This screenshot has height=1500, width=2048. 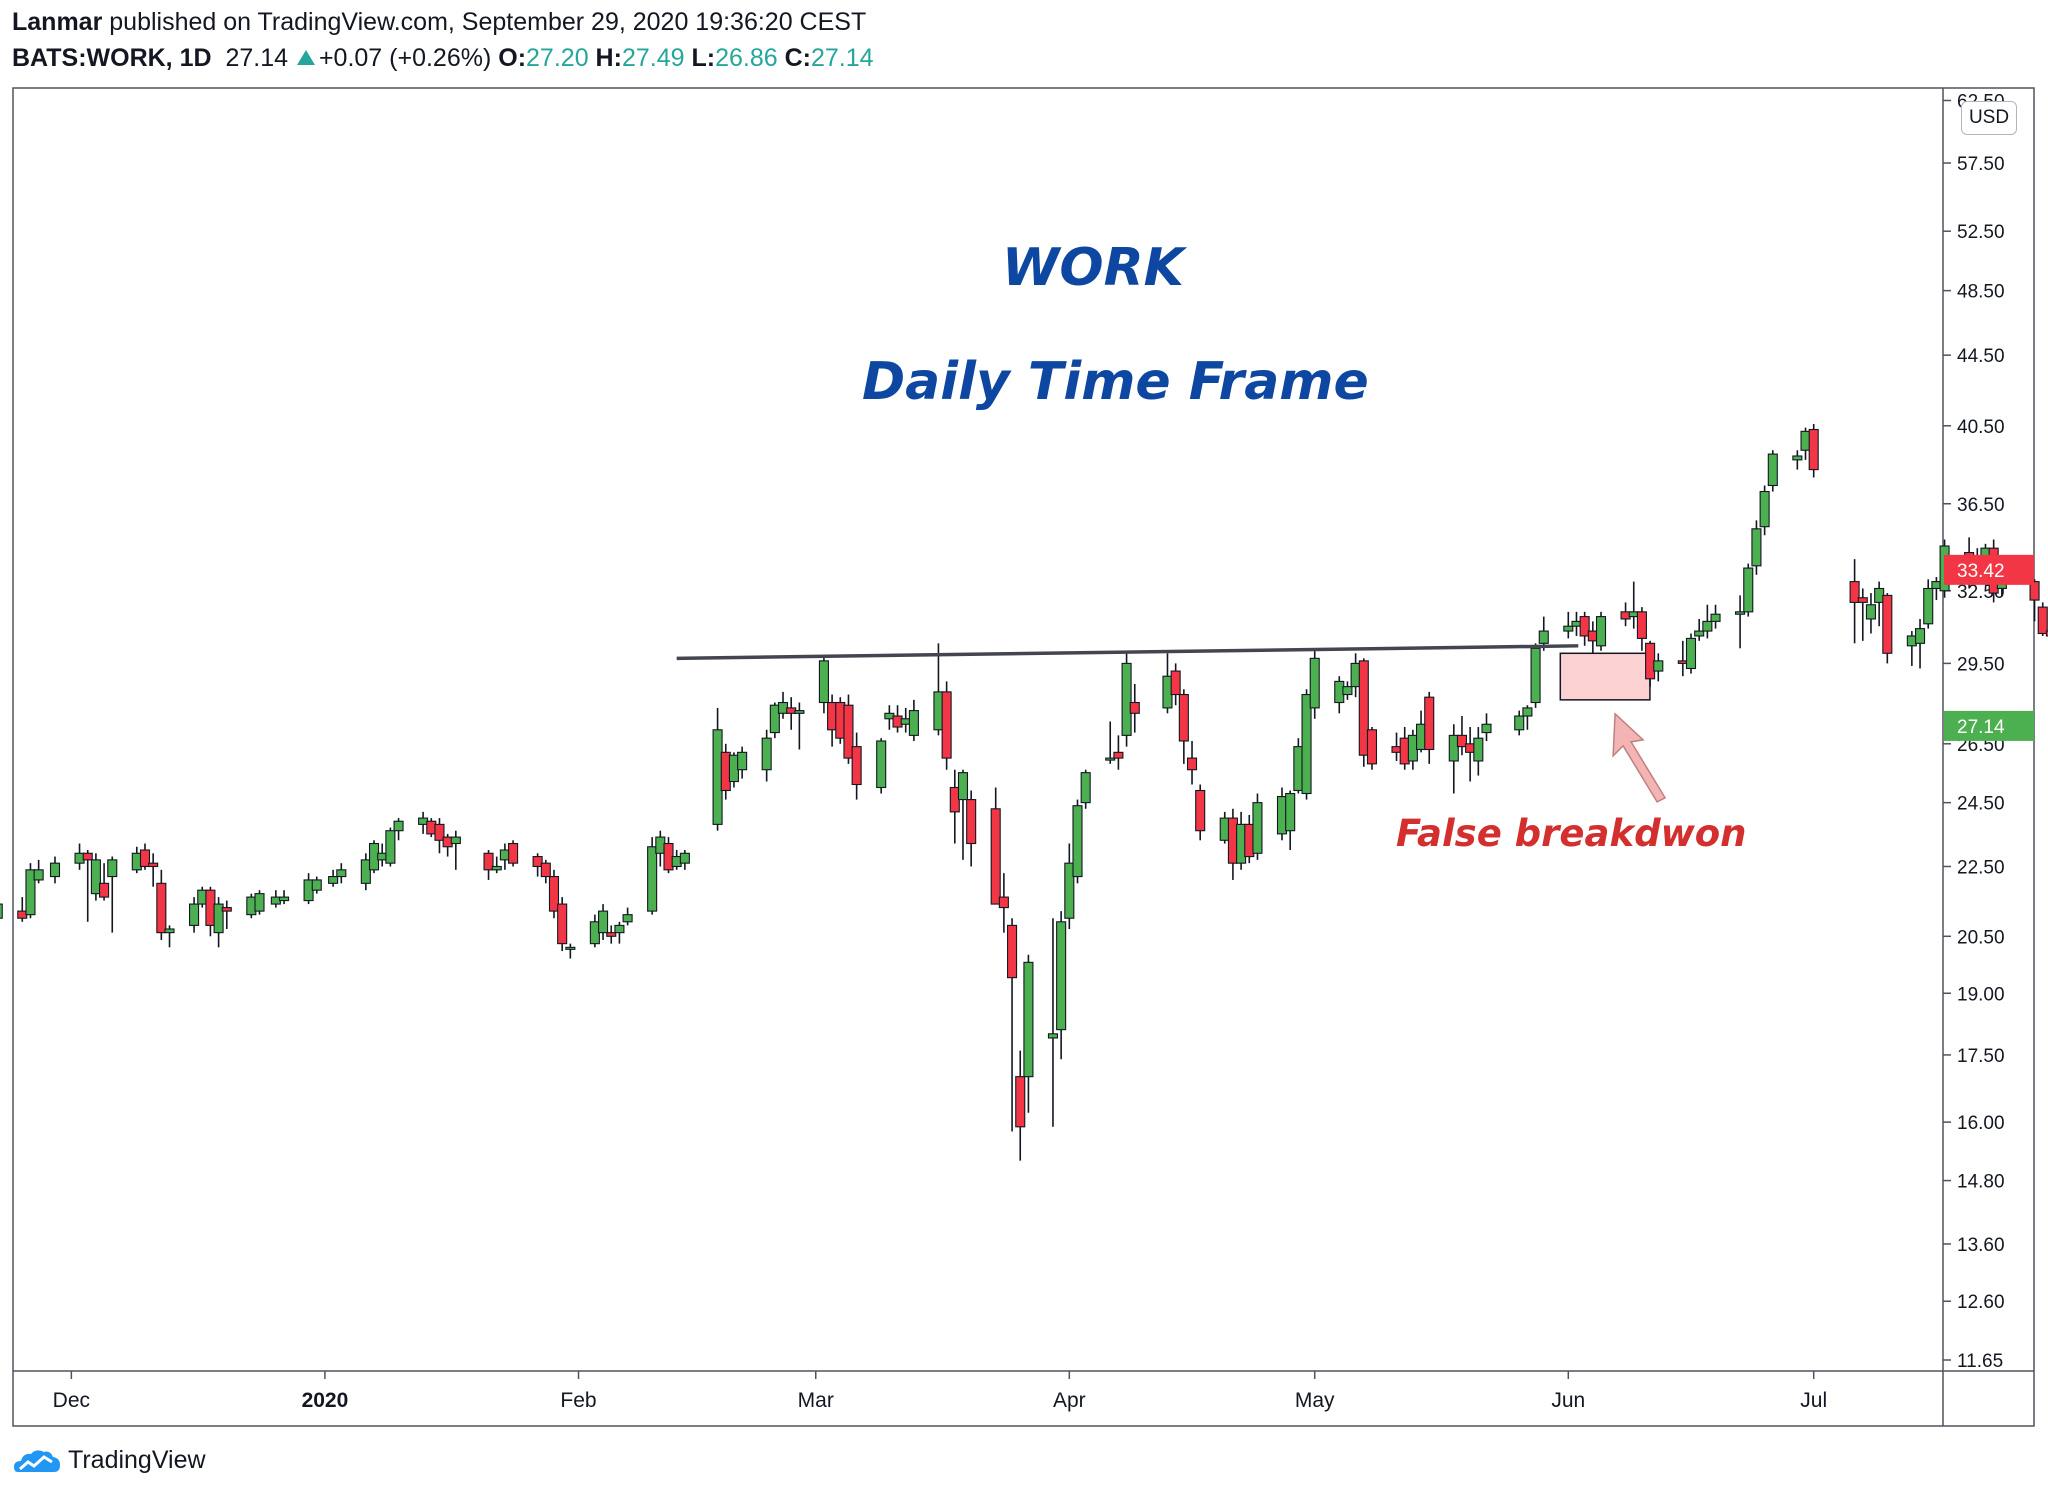 I want to click on y-tick-label: 29.50, so click(x=1981, y=664).